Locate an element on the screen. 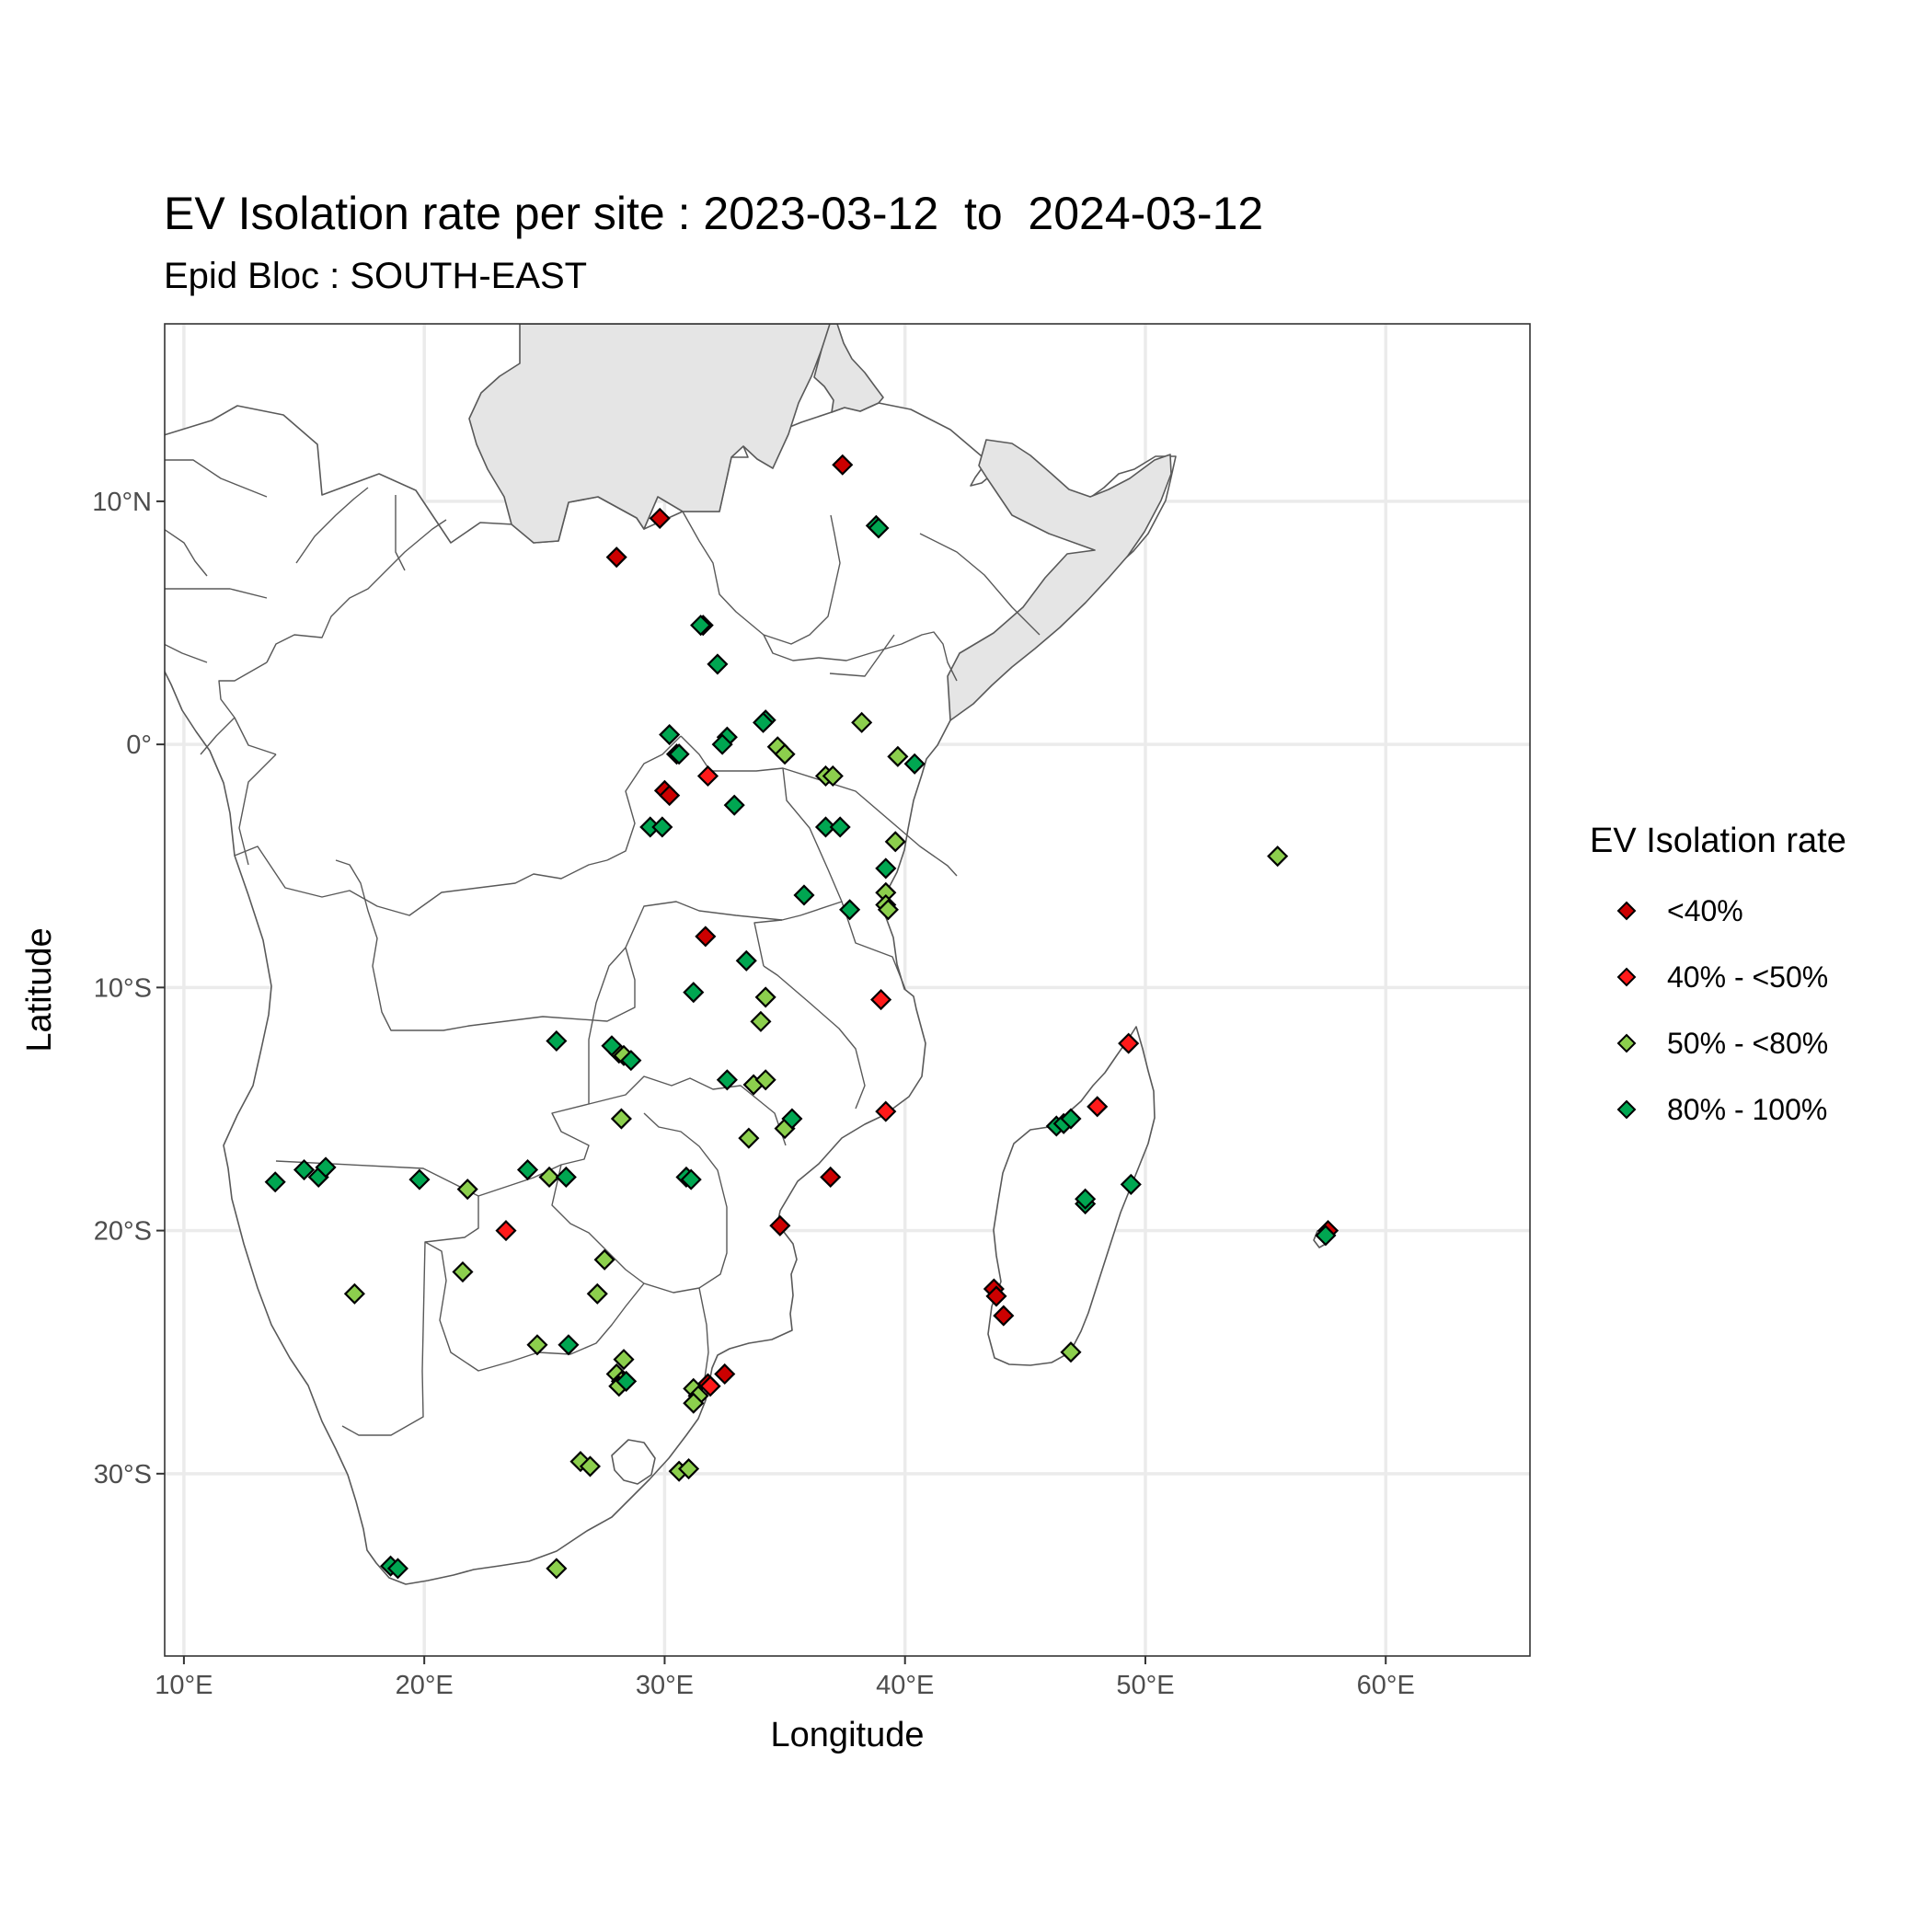 This screenshot has width=1932, height=1932. x-tick-label: 60°E is located at coordinates (1386, 1685).